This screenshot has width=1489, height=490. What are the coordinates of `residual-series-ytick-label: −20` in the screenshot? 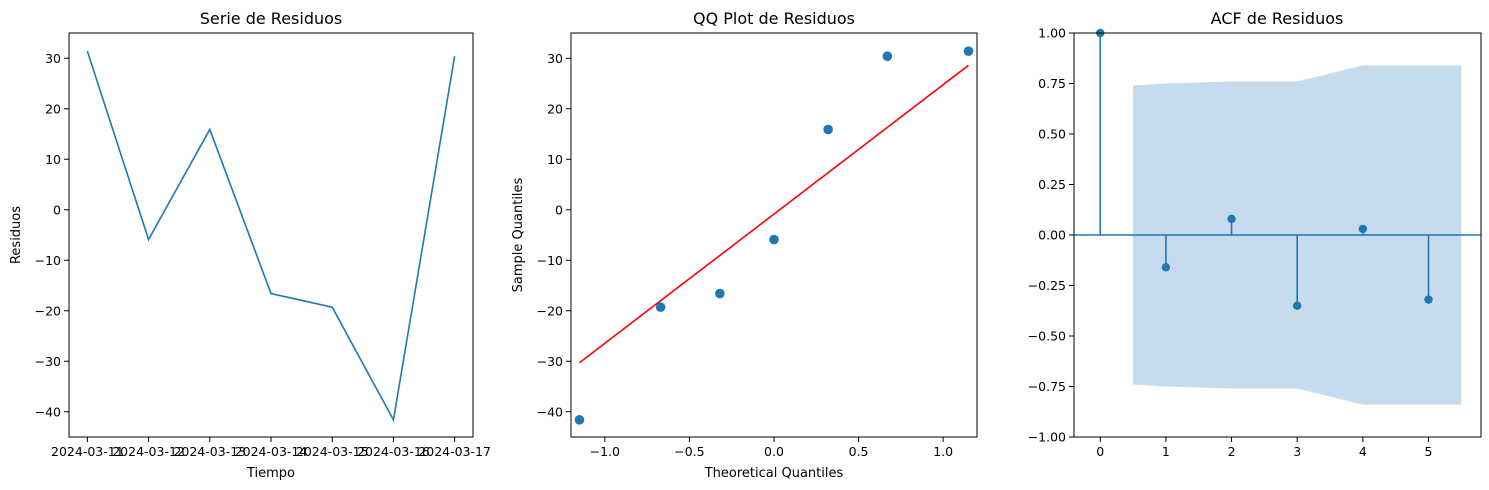 It's located at (48, 310).